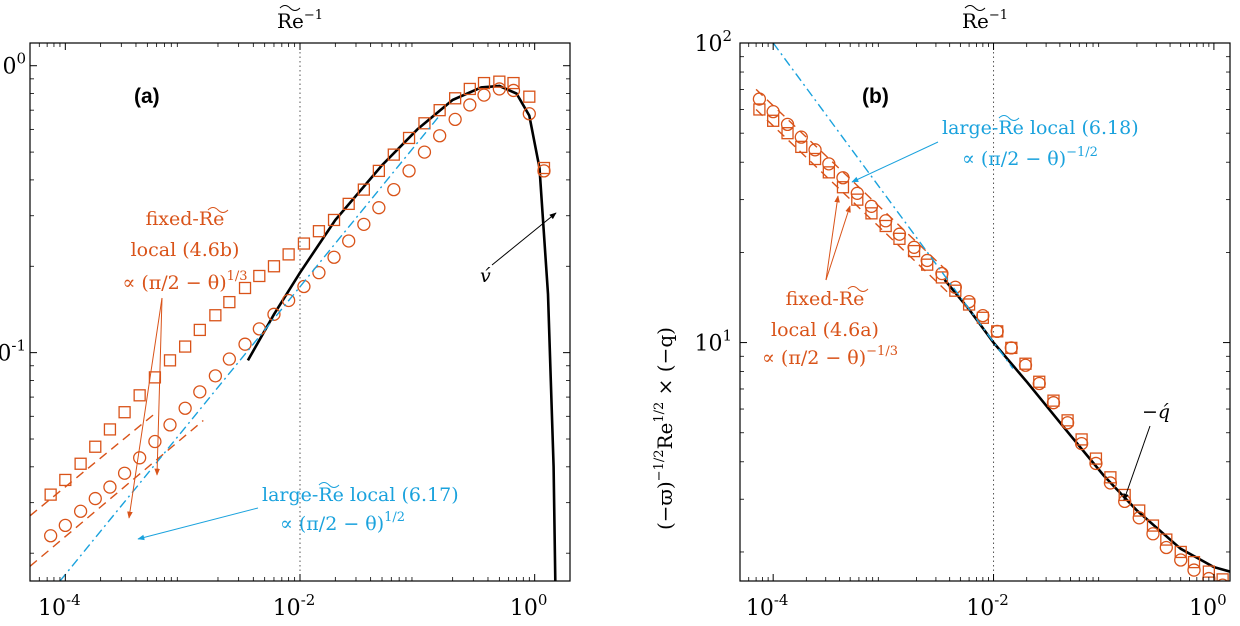 The width and height of the screenshot is (1240, 626). I want to click on y-tick-label: 10², so click(713, 42).